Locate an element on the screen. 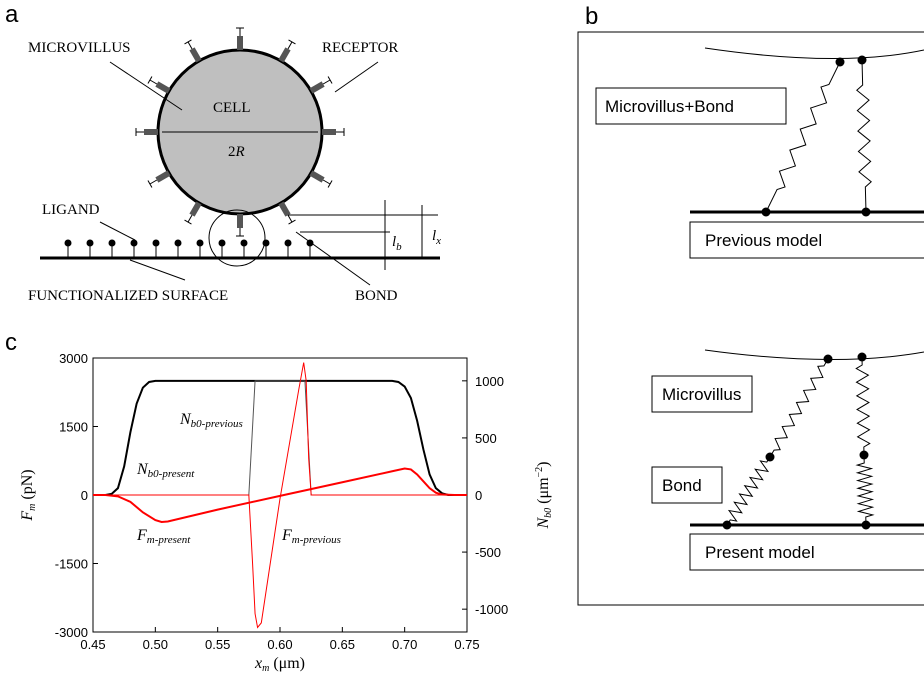  panel-letter: a is located at coordinates (12, 14).